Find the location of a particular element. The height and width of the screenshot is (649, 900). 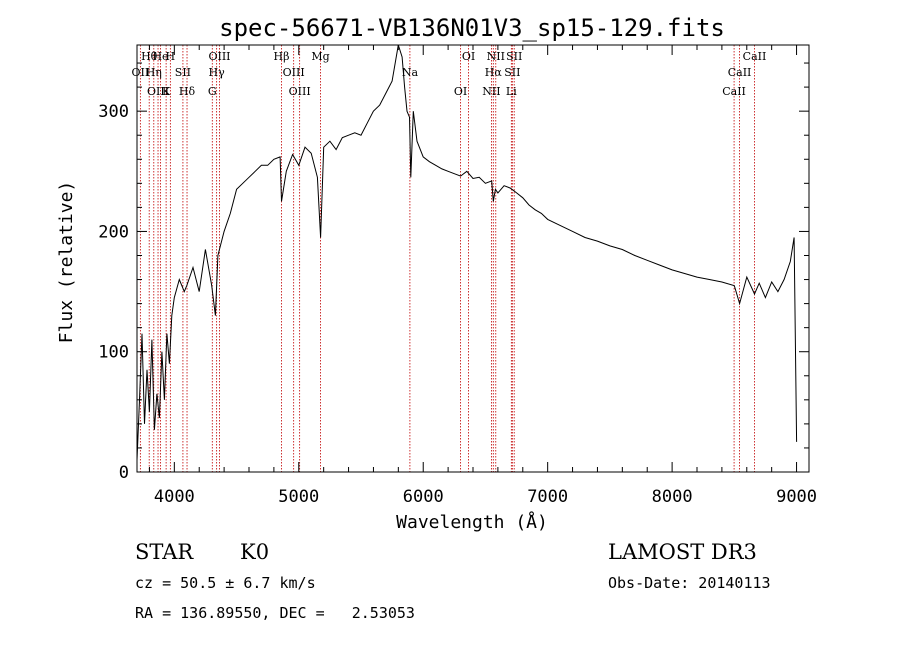

marker-label: Hβ is located at coordinates (282, 56).